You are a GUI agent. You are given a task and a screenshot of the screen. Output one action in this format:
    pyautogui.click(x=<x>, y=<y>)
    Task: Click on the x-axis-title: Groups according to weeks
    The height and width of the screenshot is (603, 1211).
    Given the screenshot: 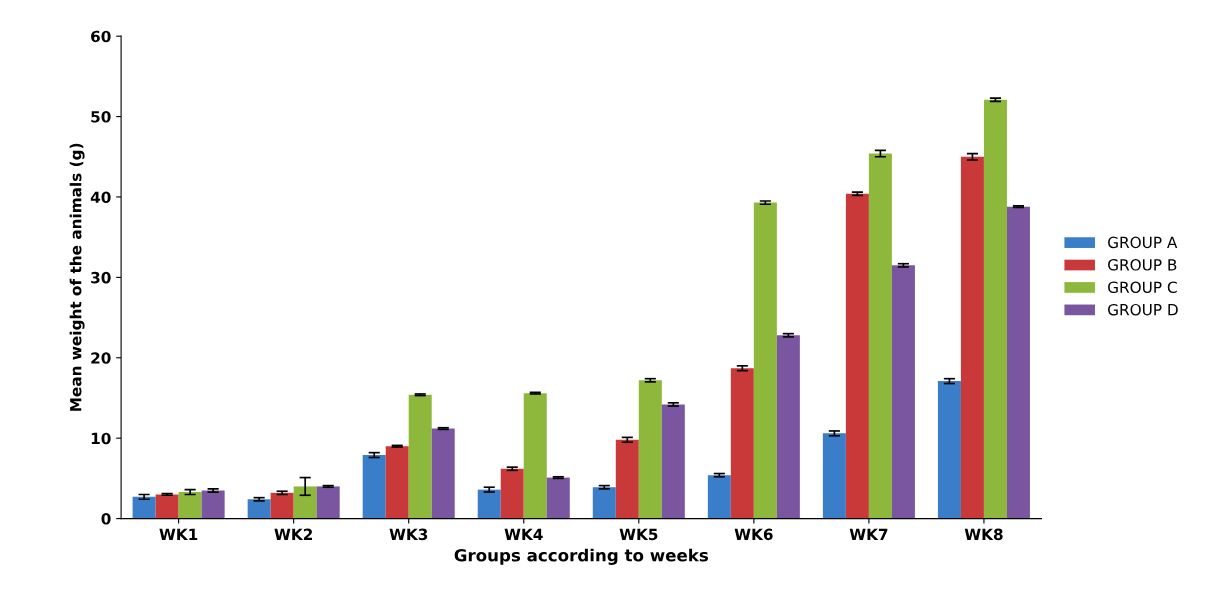 What is the action you would take?
    pyautogui.click(x=581, y=556)
    